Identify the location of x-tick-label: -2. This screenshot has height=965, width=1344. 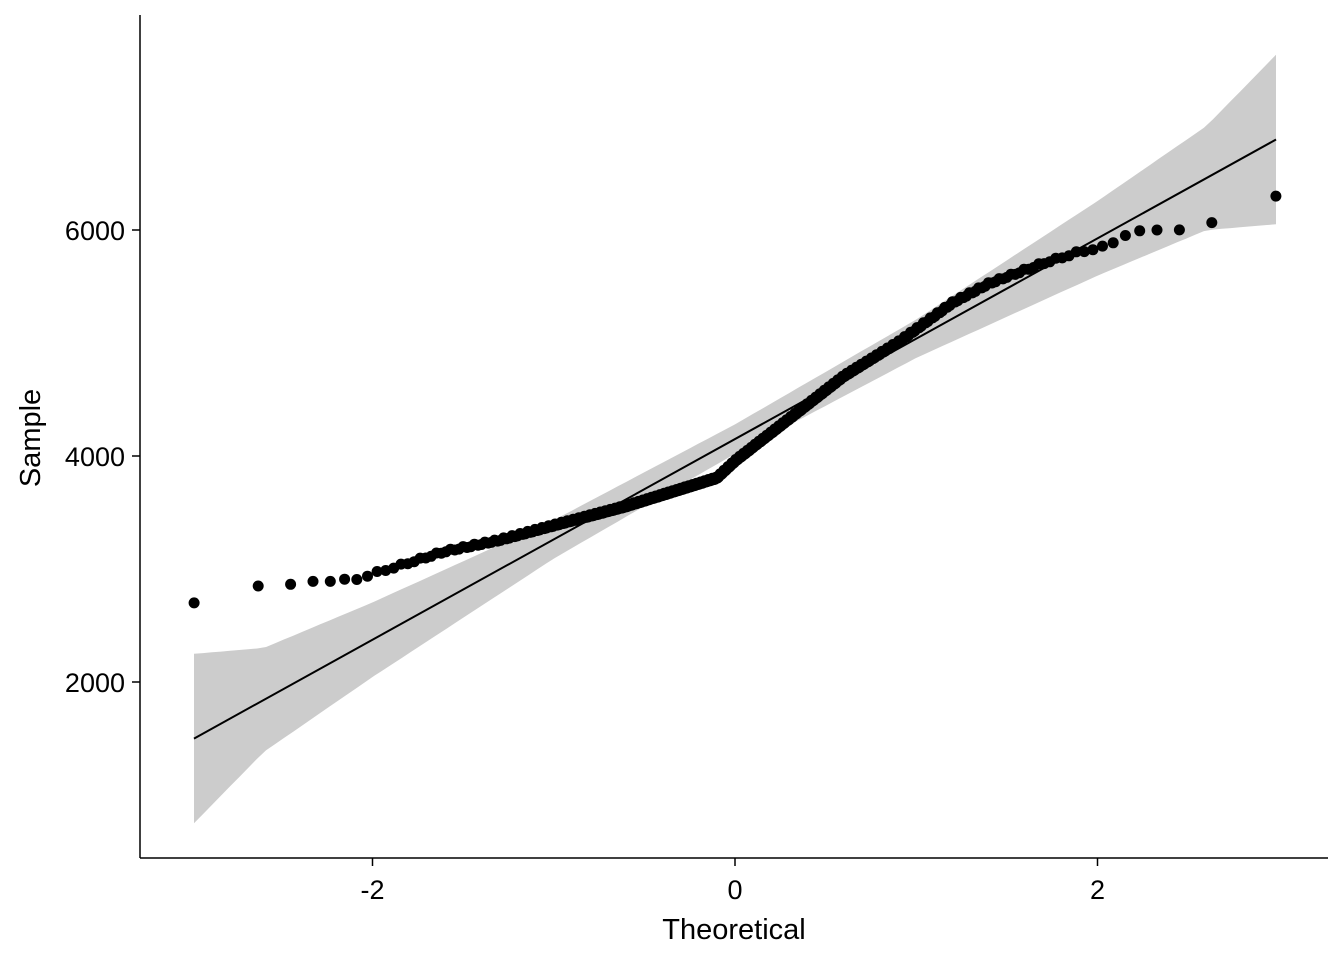
(372, 890).